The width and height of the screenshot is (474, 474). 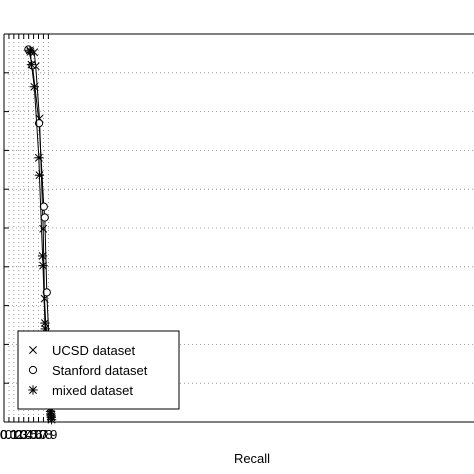 What do you see at coordinates (252, 458) in the screenshot?
I see `x-axis-label: Recall` at bounding box center [252, 458].